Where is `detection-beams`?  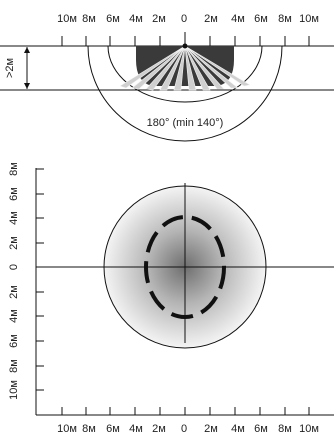 detection-beams is located at coordinates (185, 68).